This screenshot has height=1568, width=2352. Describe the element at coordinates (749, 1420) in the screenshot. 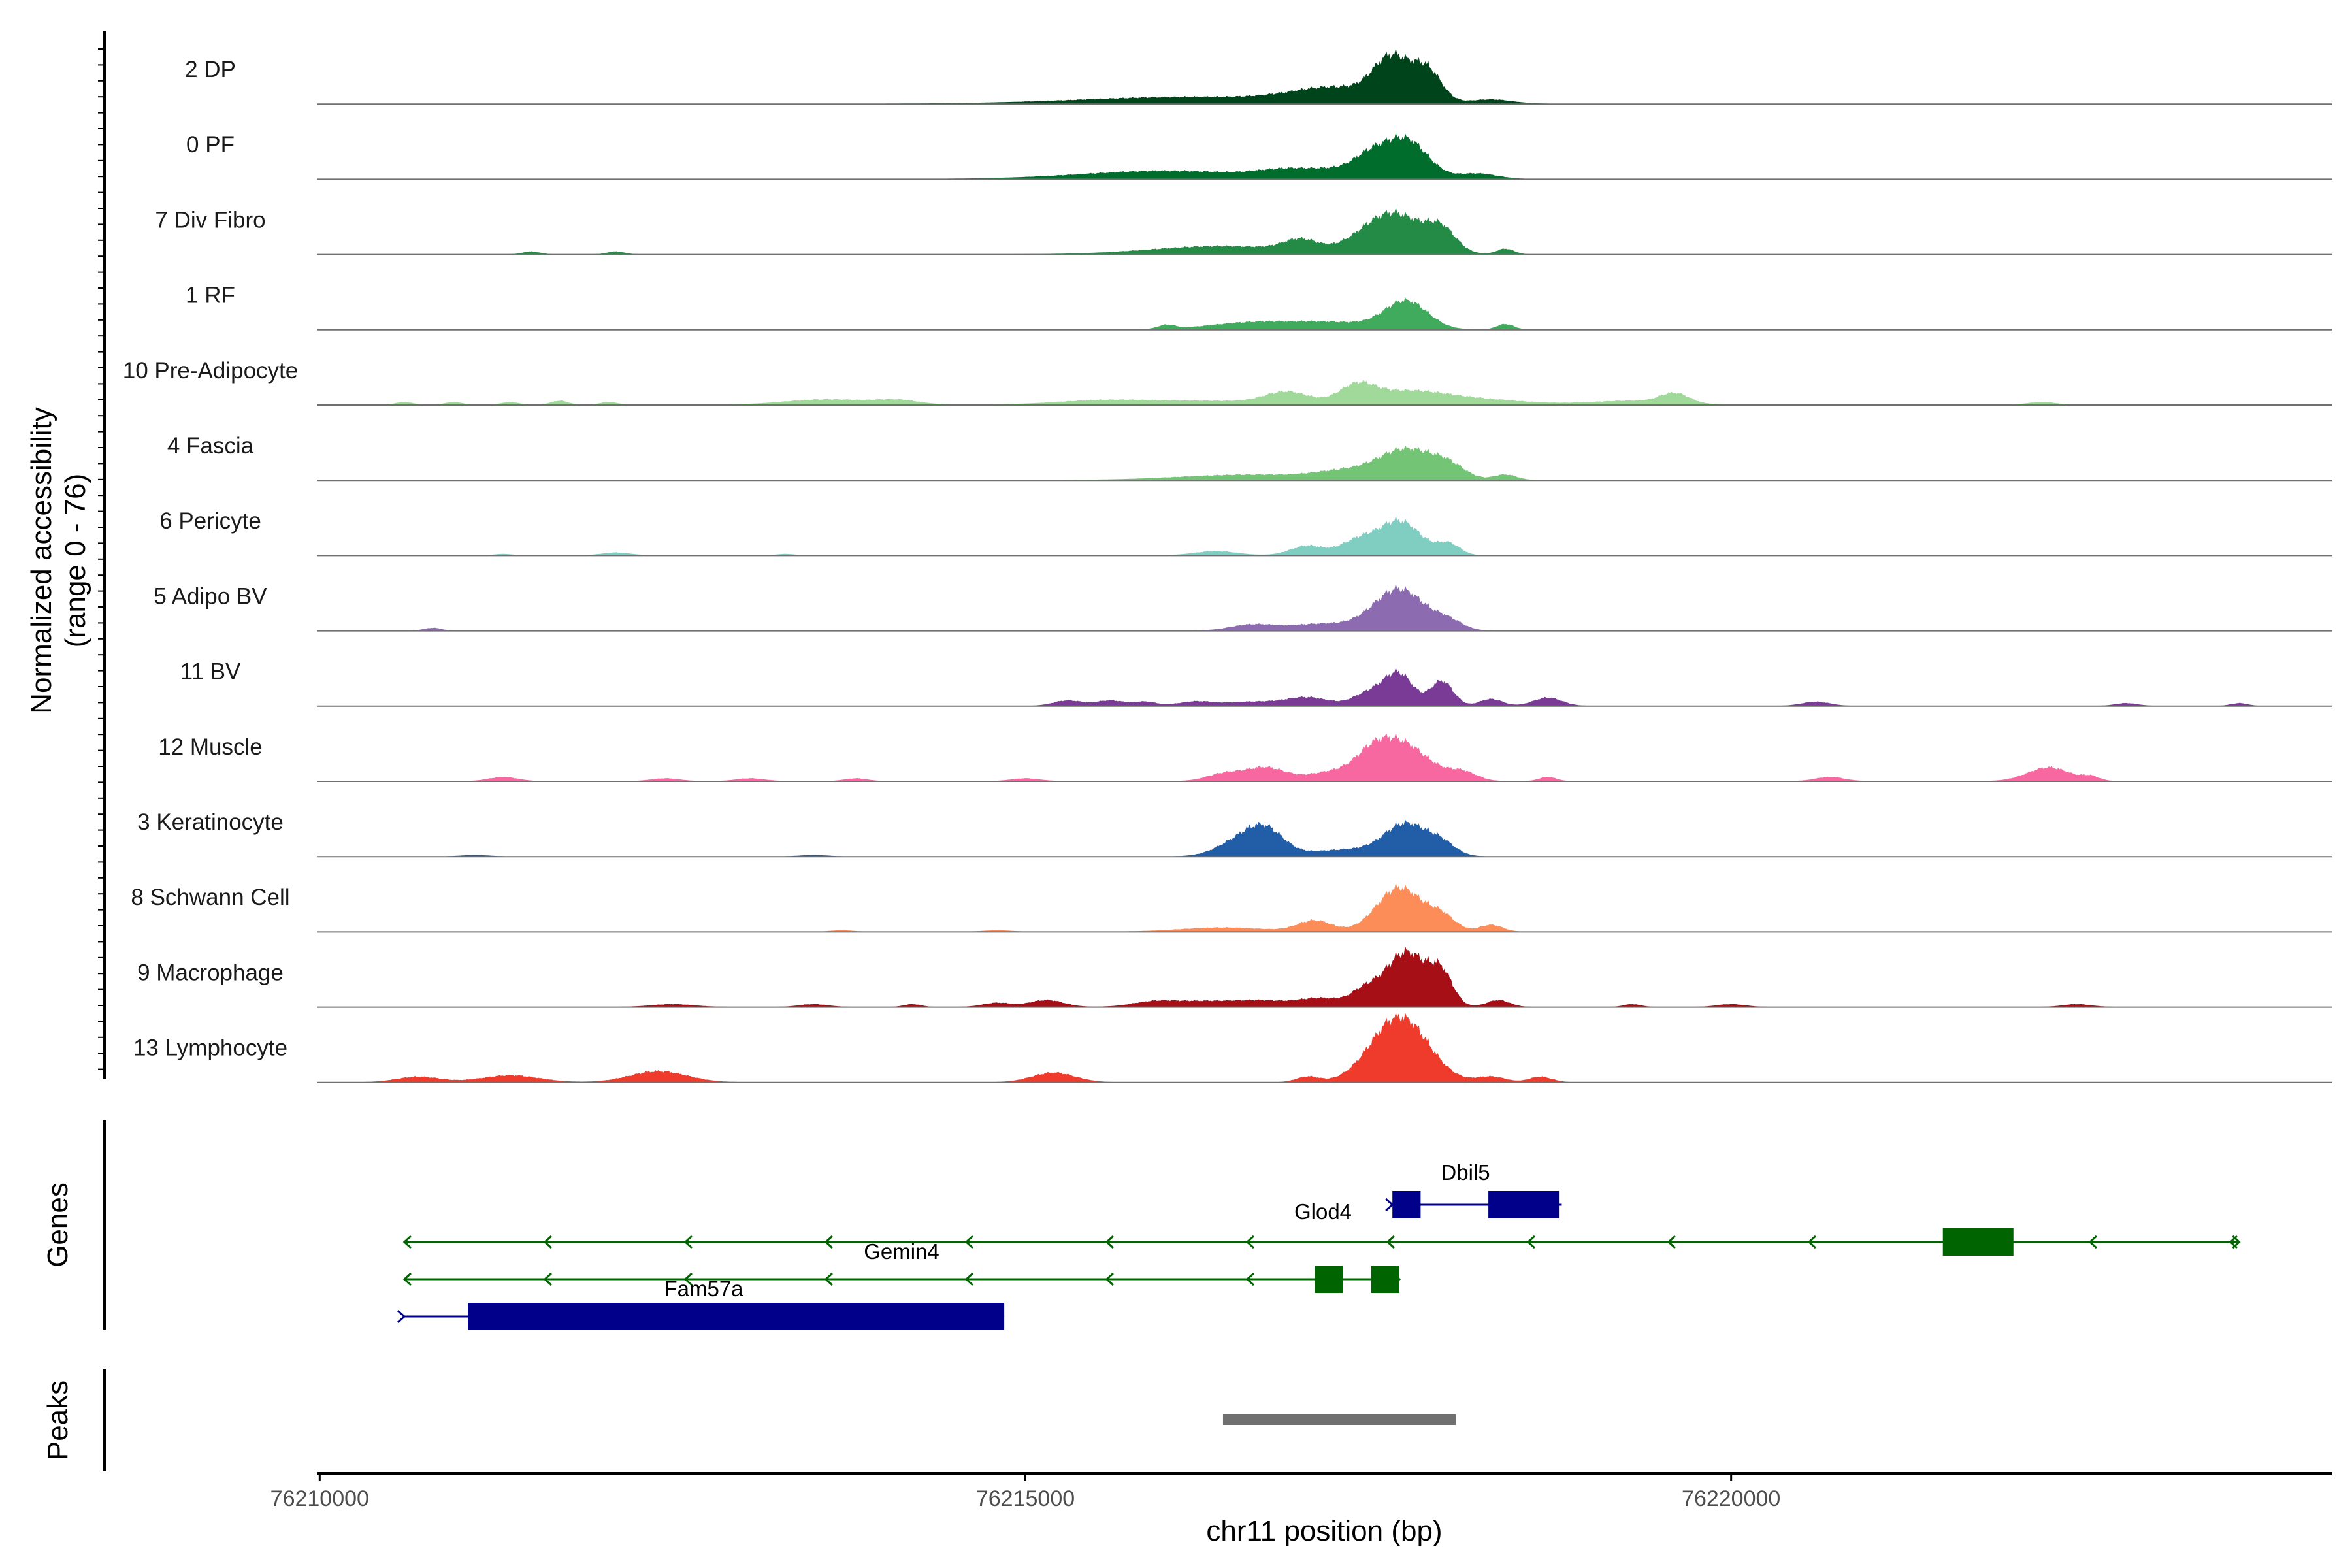

I see `peaks-track: Peaks` at that location.